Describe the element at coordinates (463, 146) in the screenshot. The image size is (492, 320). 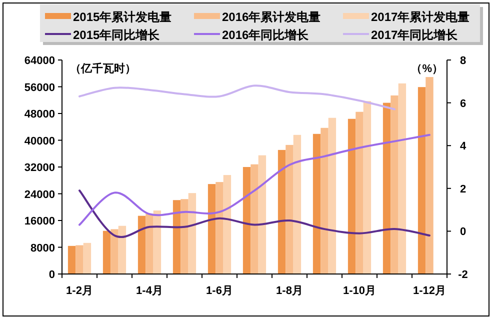
I see `y2-tick-label: 4` at that location.